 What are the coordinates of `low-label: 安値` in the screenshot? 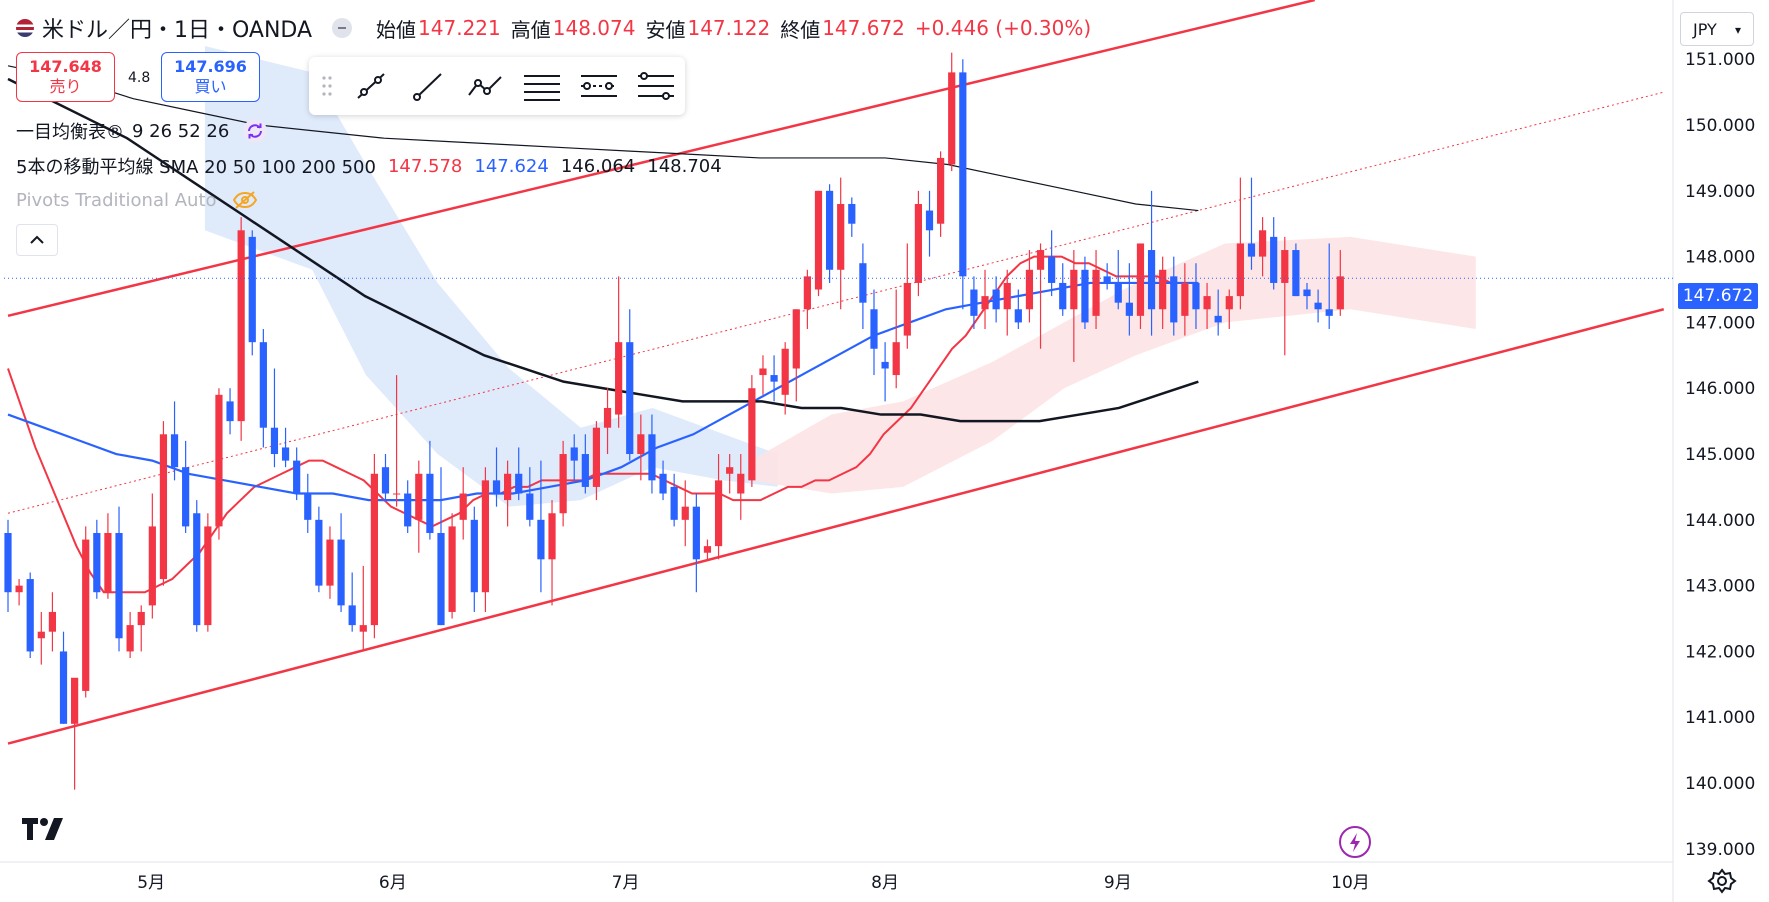 It's located at (665, 29).